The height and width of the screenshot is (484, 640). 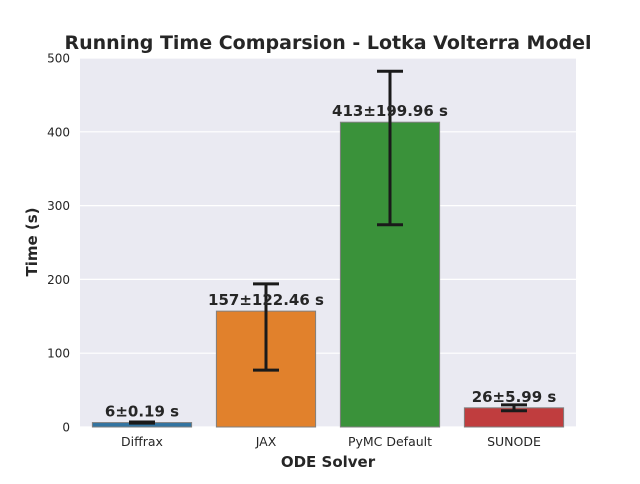 I want to click on bar-value-label: 157±122.46 s, so click(x=266, y=300).